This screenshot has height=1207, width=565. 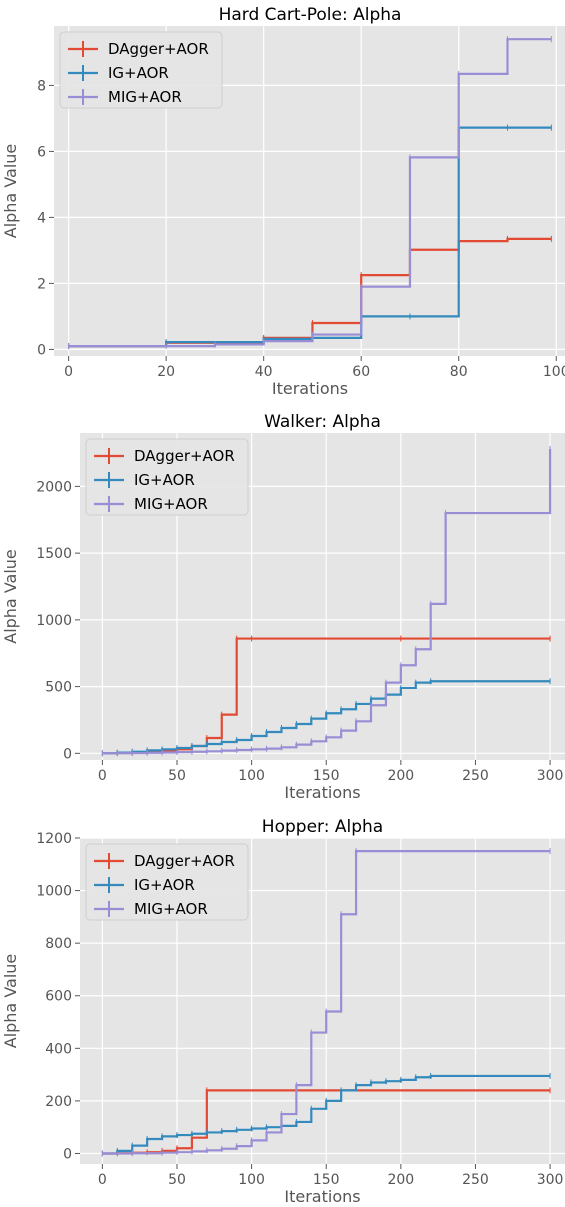 What do you see at coordinates (459, 372) in the screenshot?
I see `x-tick-label: 80` at bounding box center [459, 372].